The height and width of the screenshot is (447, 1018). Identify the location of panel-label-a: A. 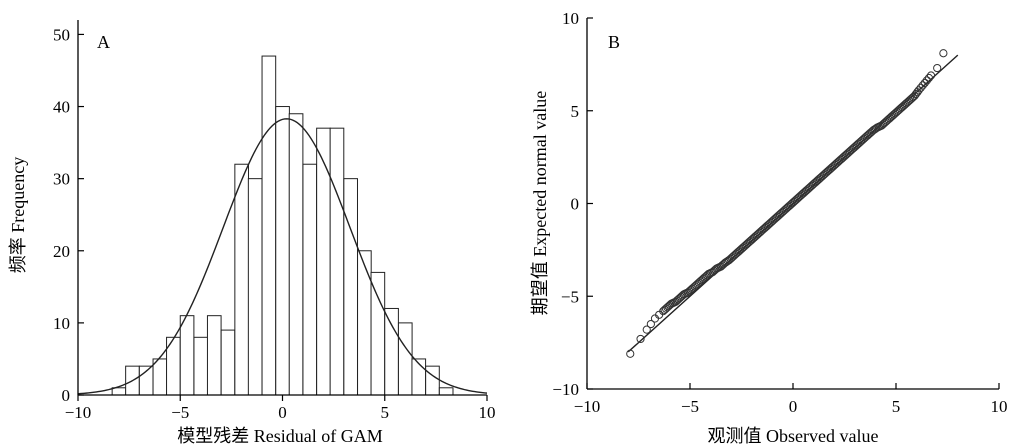
(103, 42).